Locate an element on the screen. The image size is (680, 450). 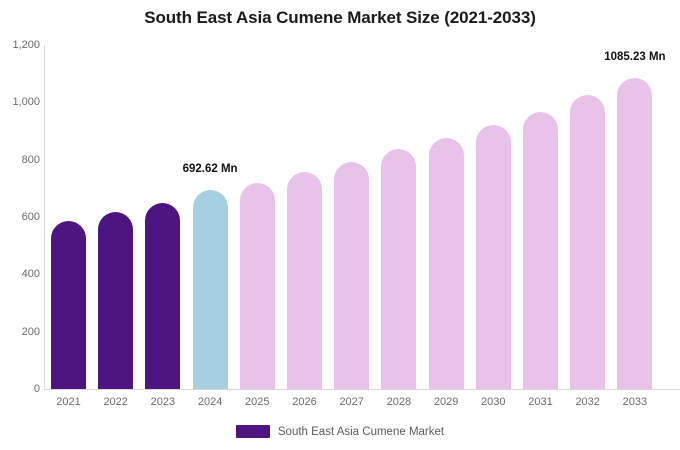
x-axis-tick-label: 2032 is located at coordinates (587, 402).